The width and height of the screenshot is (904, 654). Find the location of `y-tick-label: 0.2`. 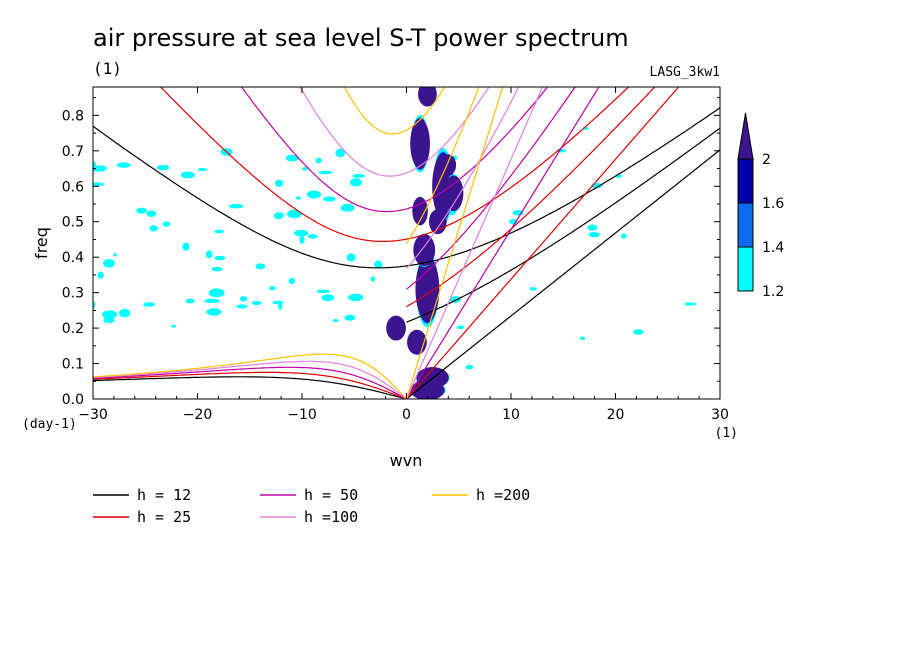

y-tick-label: 0.2 is located at coordinates (73, 329).